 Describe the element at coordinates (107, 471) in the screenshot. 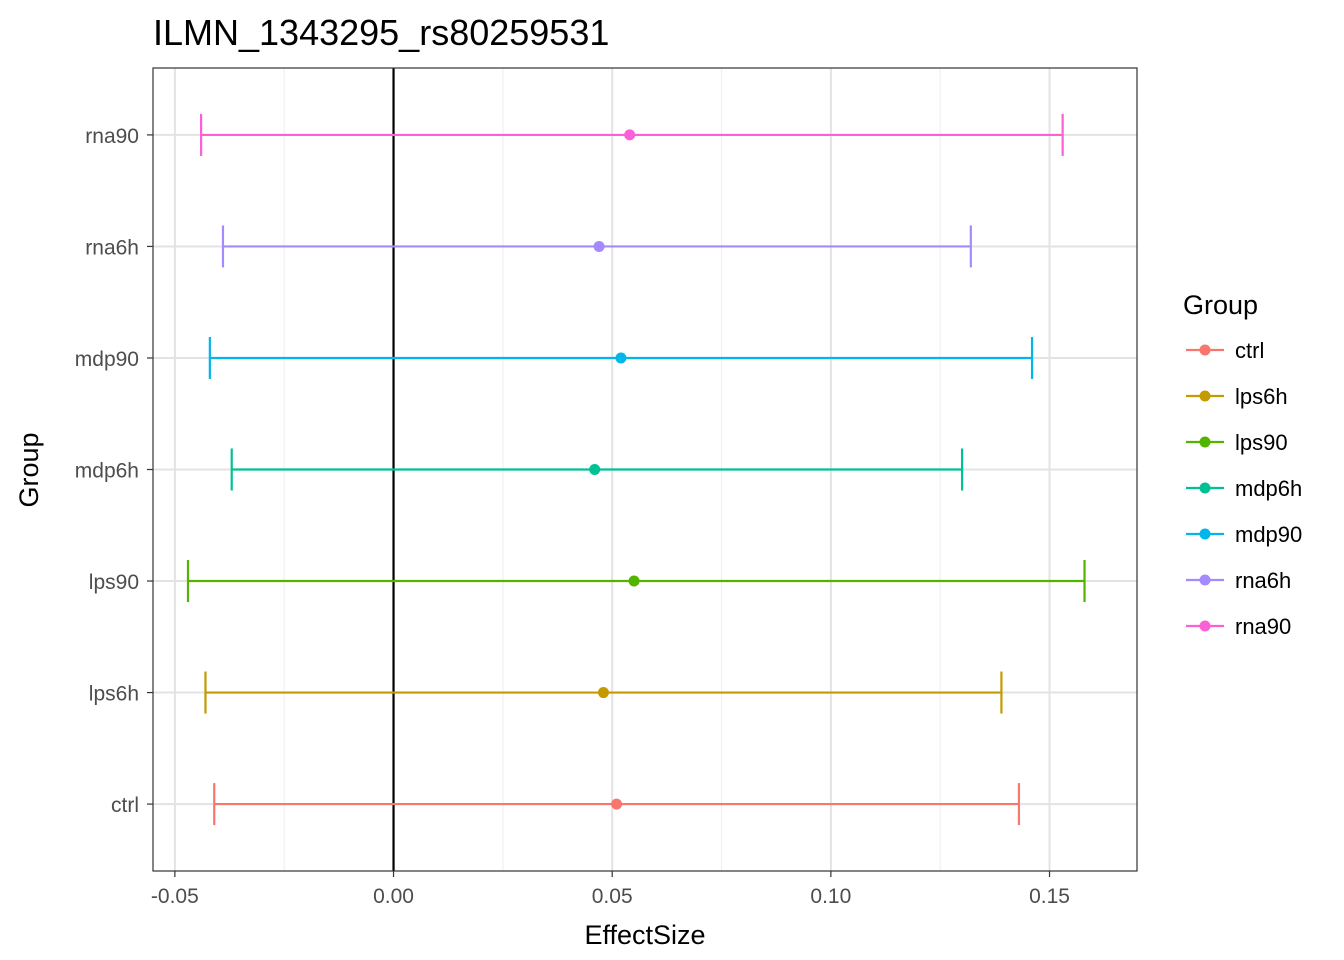

I see `y-tick-label: mdp6h` at that location.